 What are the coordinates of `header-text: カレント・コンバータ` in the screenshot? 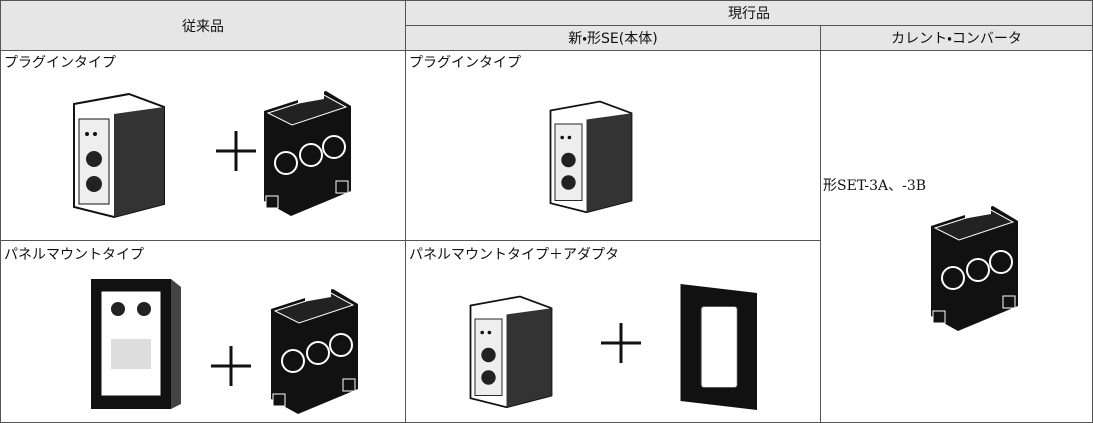 It's located at (956, 39).